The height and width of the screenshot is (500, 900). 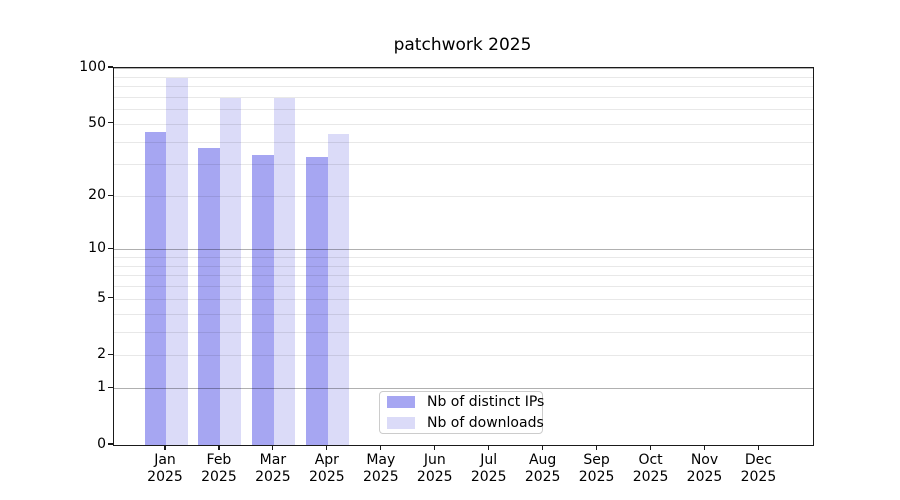 I want to click on legend-item-downloads: Nb of downloads, so click(x=465, y=423).